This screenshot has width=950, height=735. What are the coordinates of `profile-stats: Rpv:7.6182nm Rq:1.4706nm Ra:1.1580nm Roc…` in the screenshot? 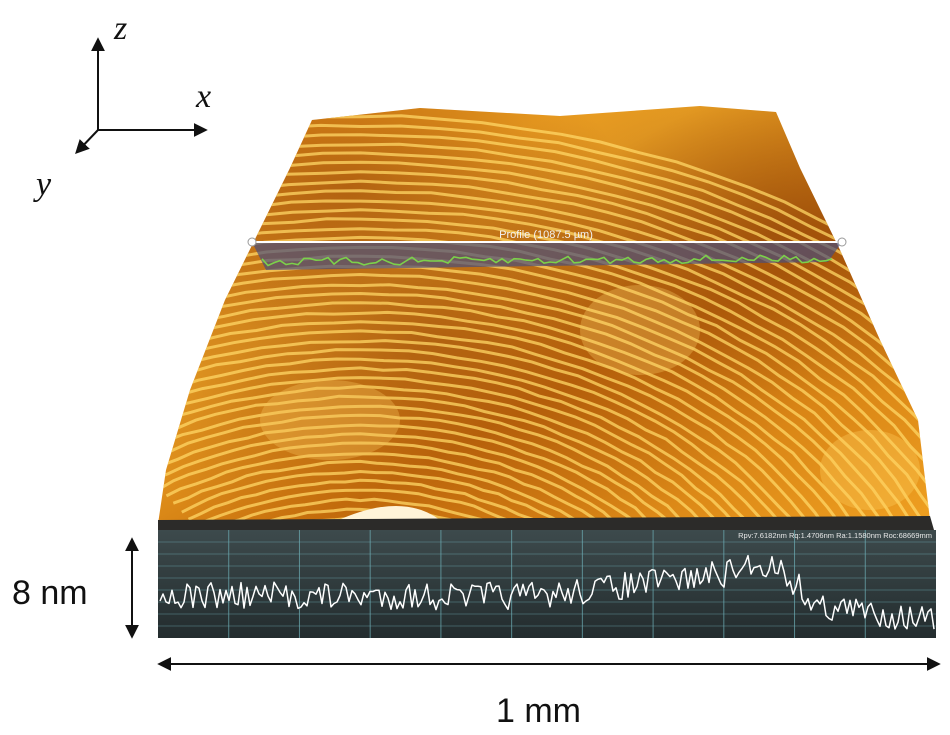 It's located at (835, 535).